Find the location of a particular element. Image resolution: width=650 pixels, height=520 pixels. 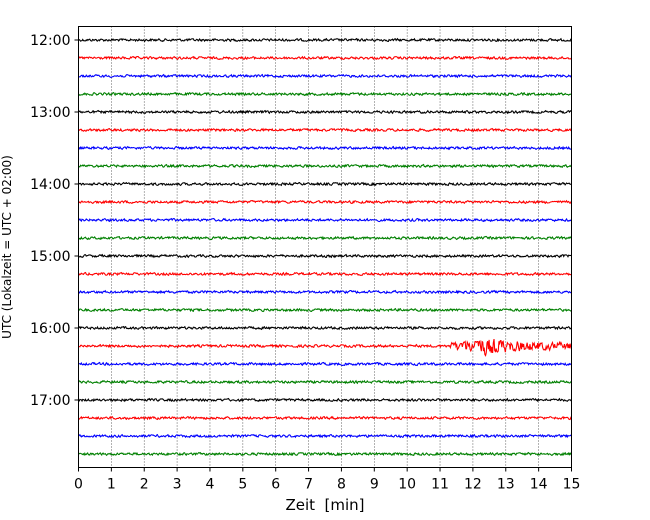

x-tick-label: 13 is located at coordinates (506, 485).